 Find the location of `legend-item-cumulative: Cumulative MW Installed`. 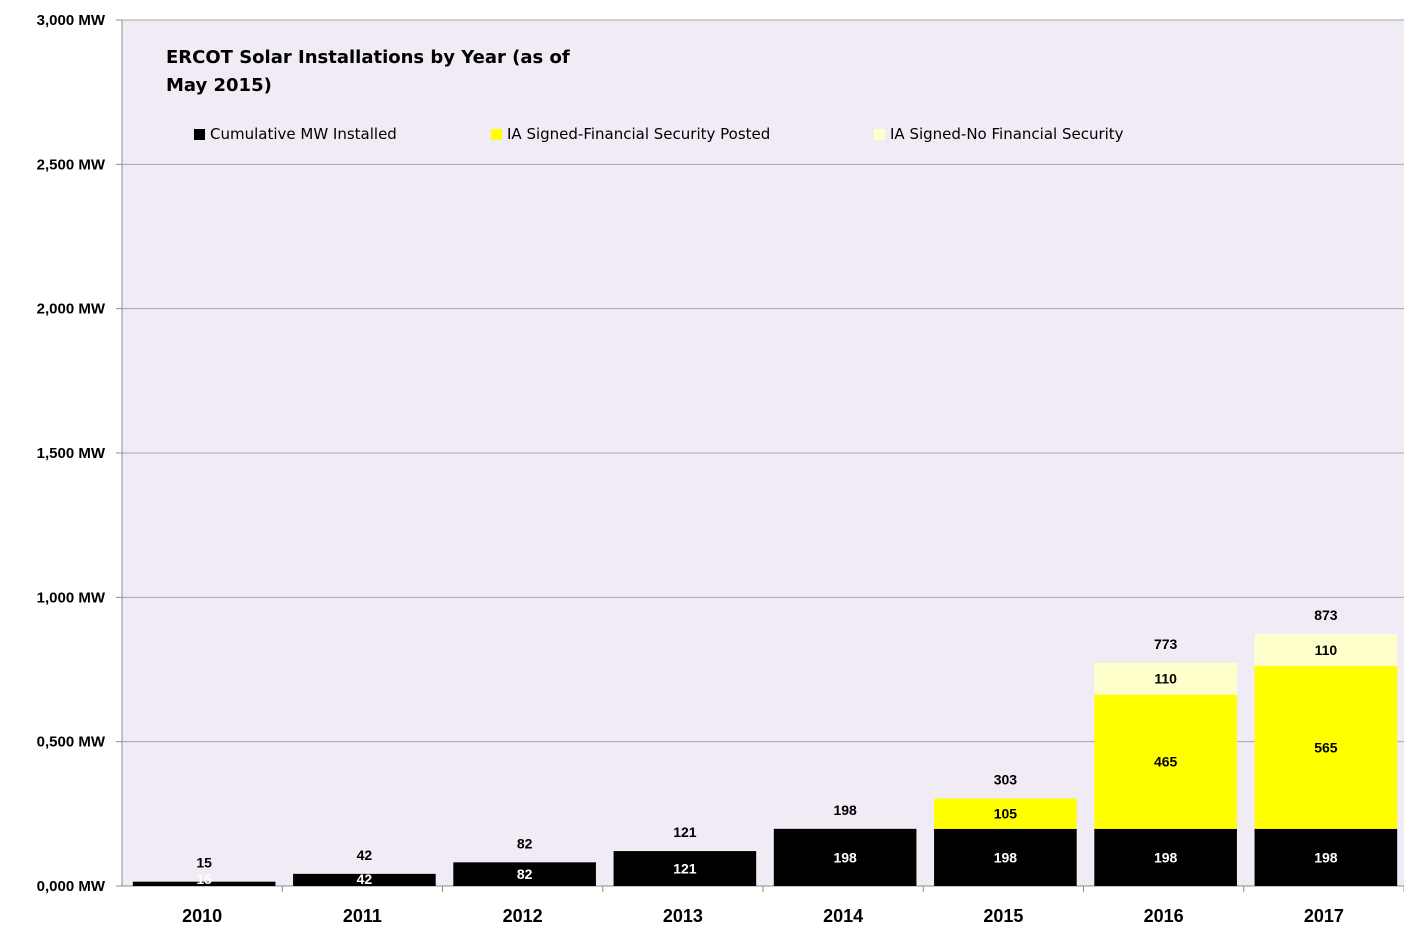

legend-item-cumulative: Cumulative MW Installed is located at coordinates (295, 134).